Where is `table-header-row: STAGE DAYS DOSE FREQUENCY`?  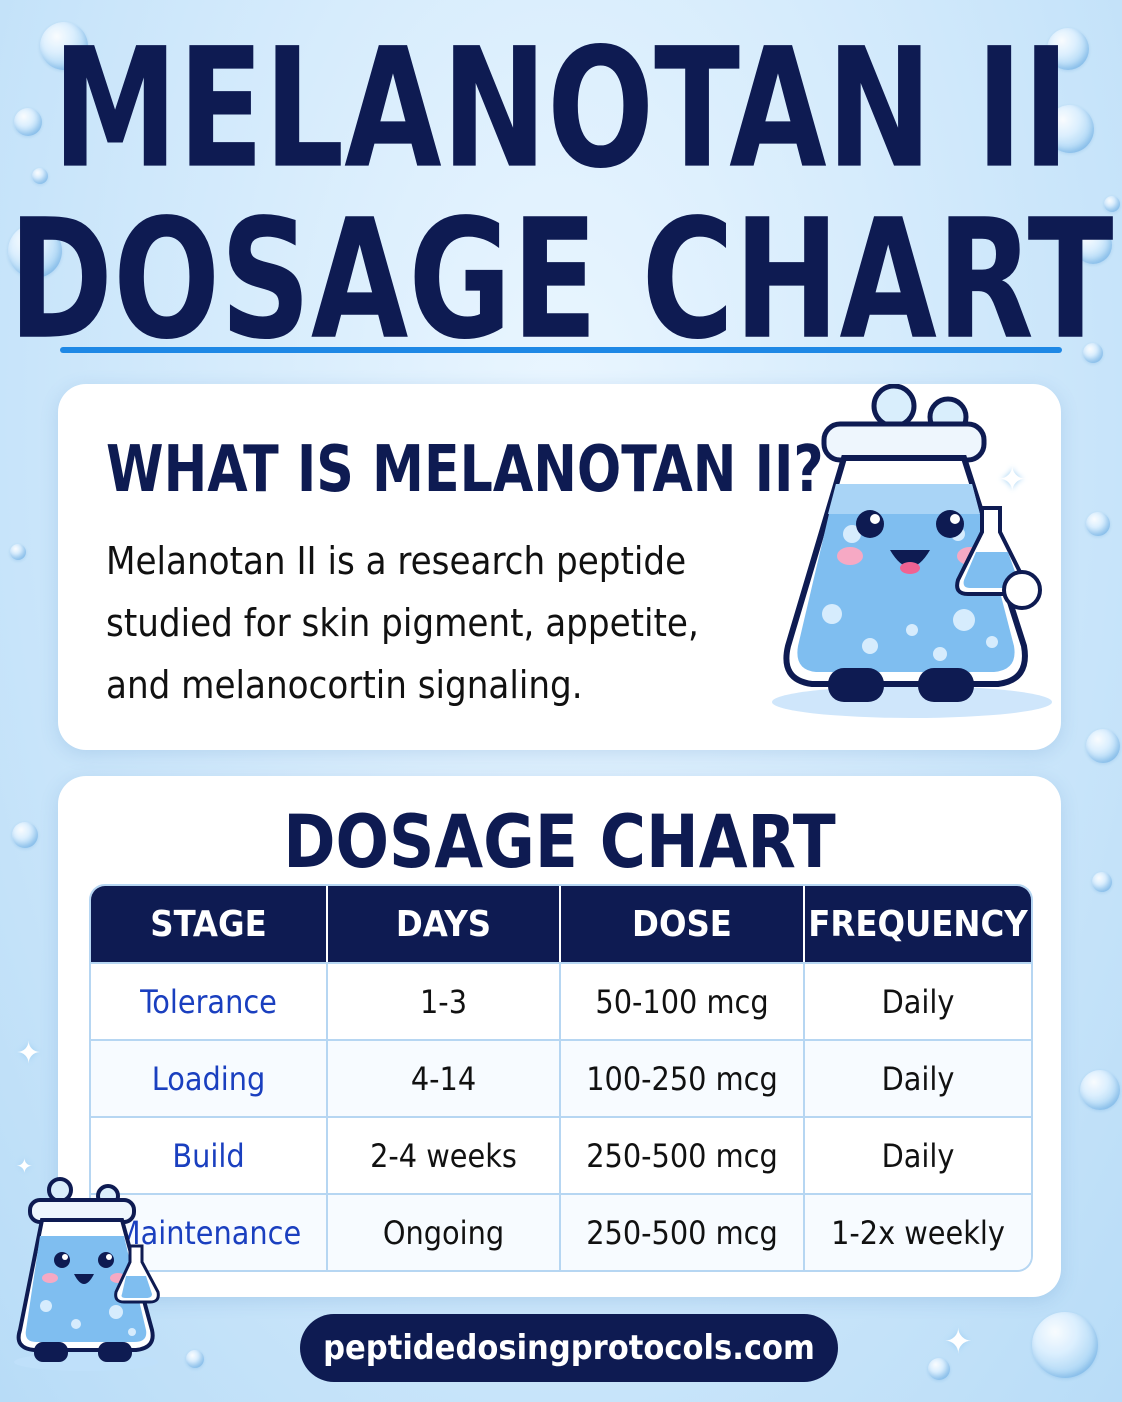
table-header-row: STAGE DAYS DOSE FREQUENCY is located at coordinates (561, 924).